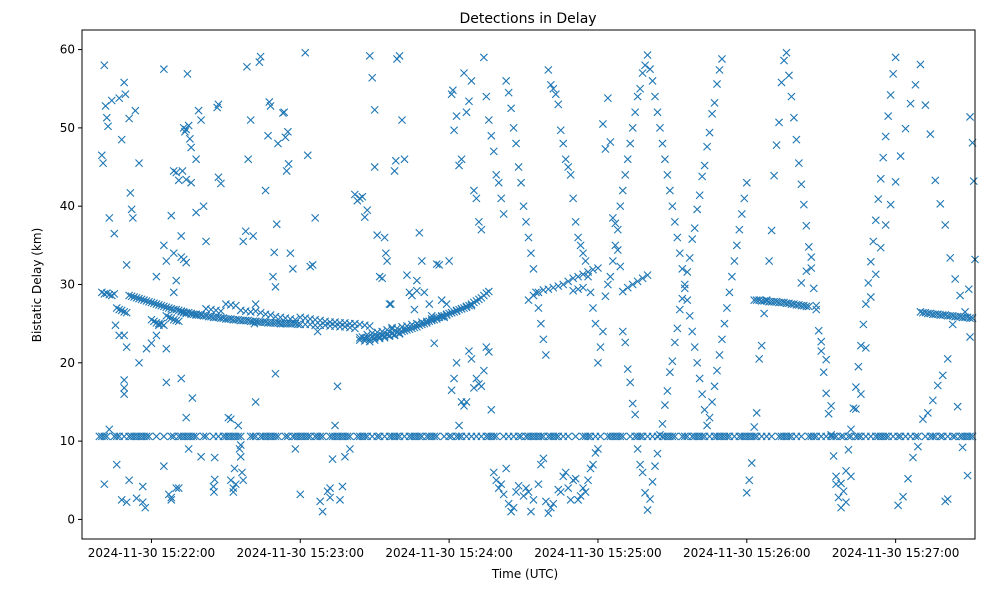  Describe the element at coordinates (151, 553) in the screenshot. I see `x-tick-label: 2024-11-30 15:22:00` at that location.